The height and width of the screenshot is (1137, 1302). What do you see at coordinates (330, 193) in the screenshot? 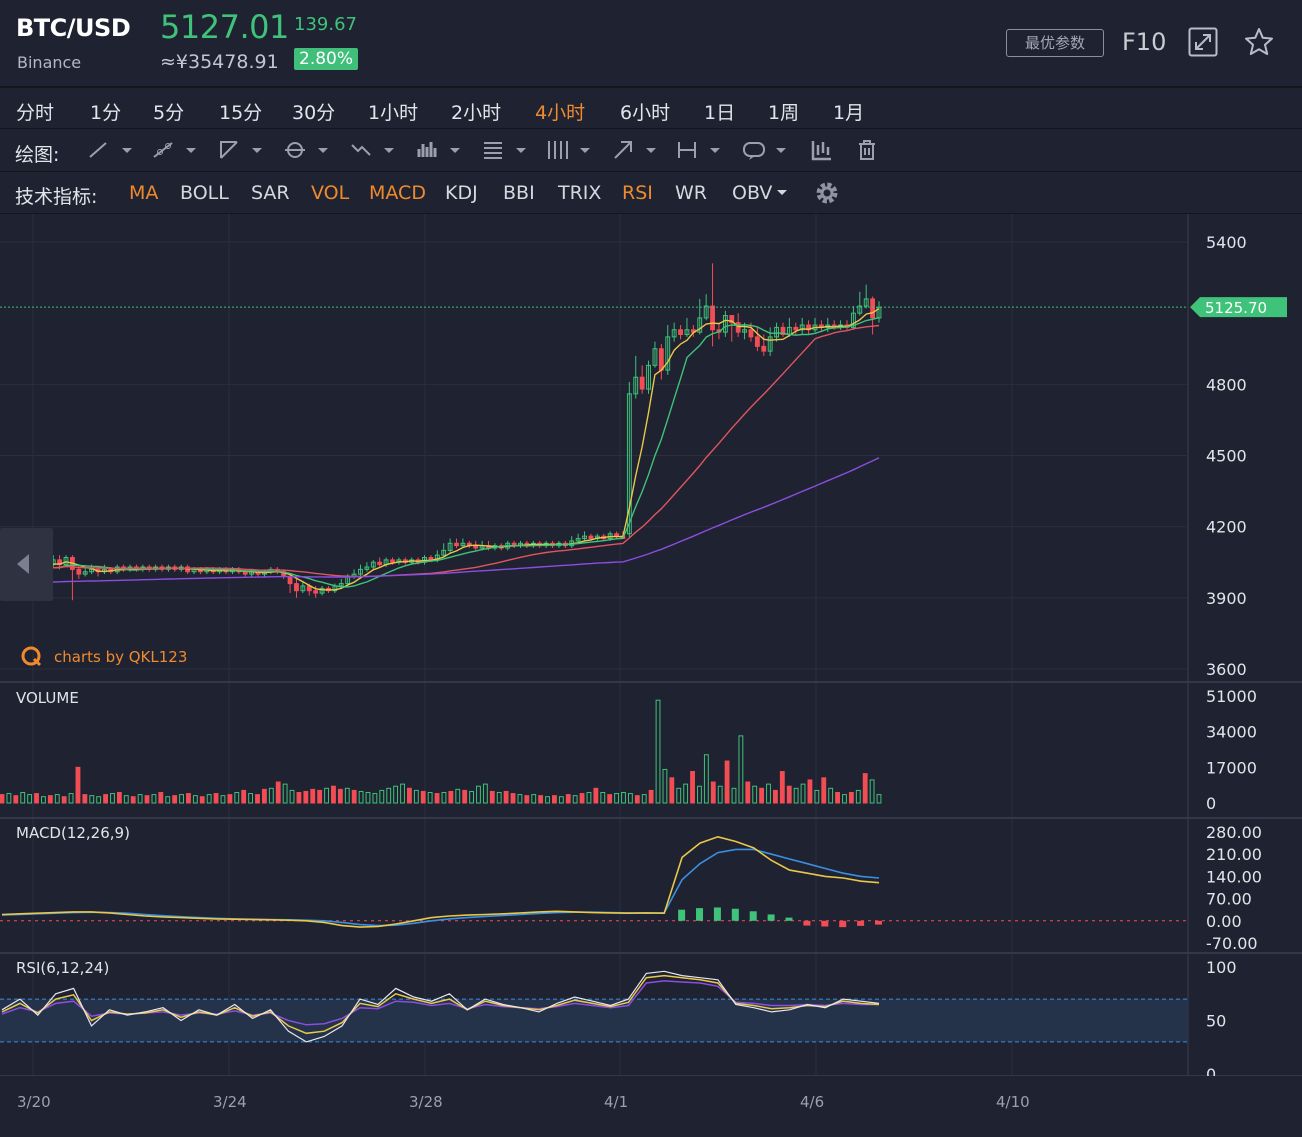
I see `indicator-vol: VOL` at bounding box center [330, 193].